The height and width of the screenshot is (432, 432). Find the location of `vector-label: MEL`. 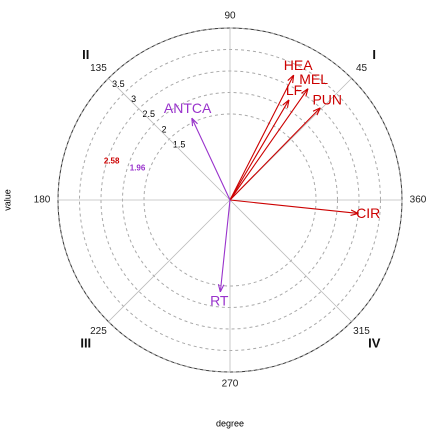

vector-label: MEL is located at coordinates (313, 79).